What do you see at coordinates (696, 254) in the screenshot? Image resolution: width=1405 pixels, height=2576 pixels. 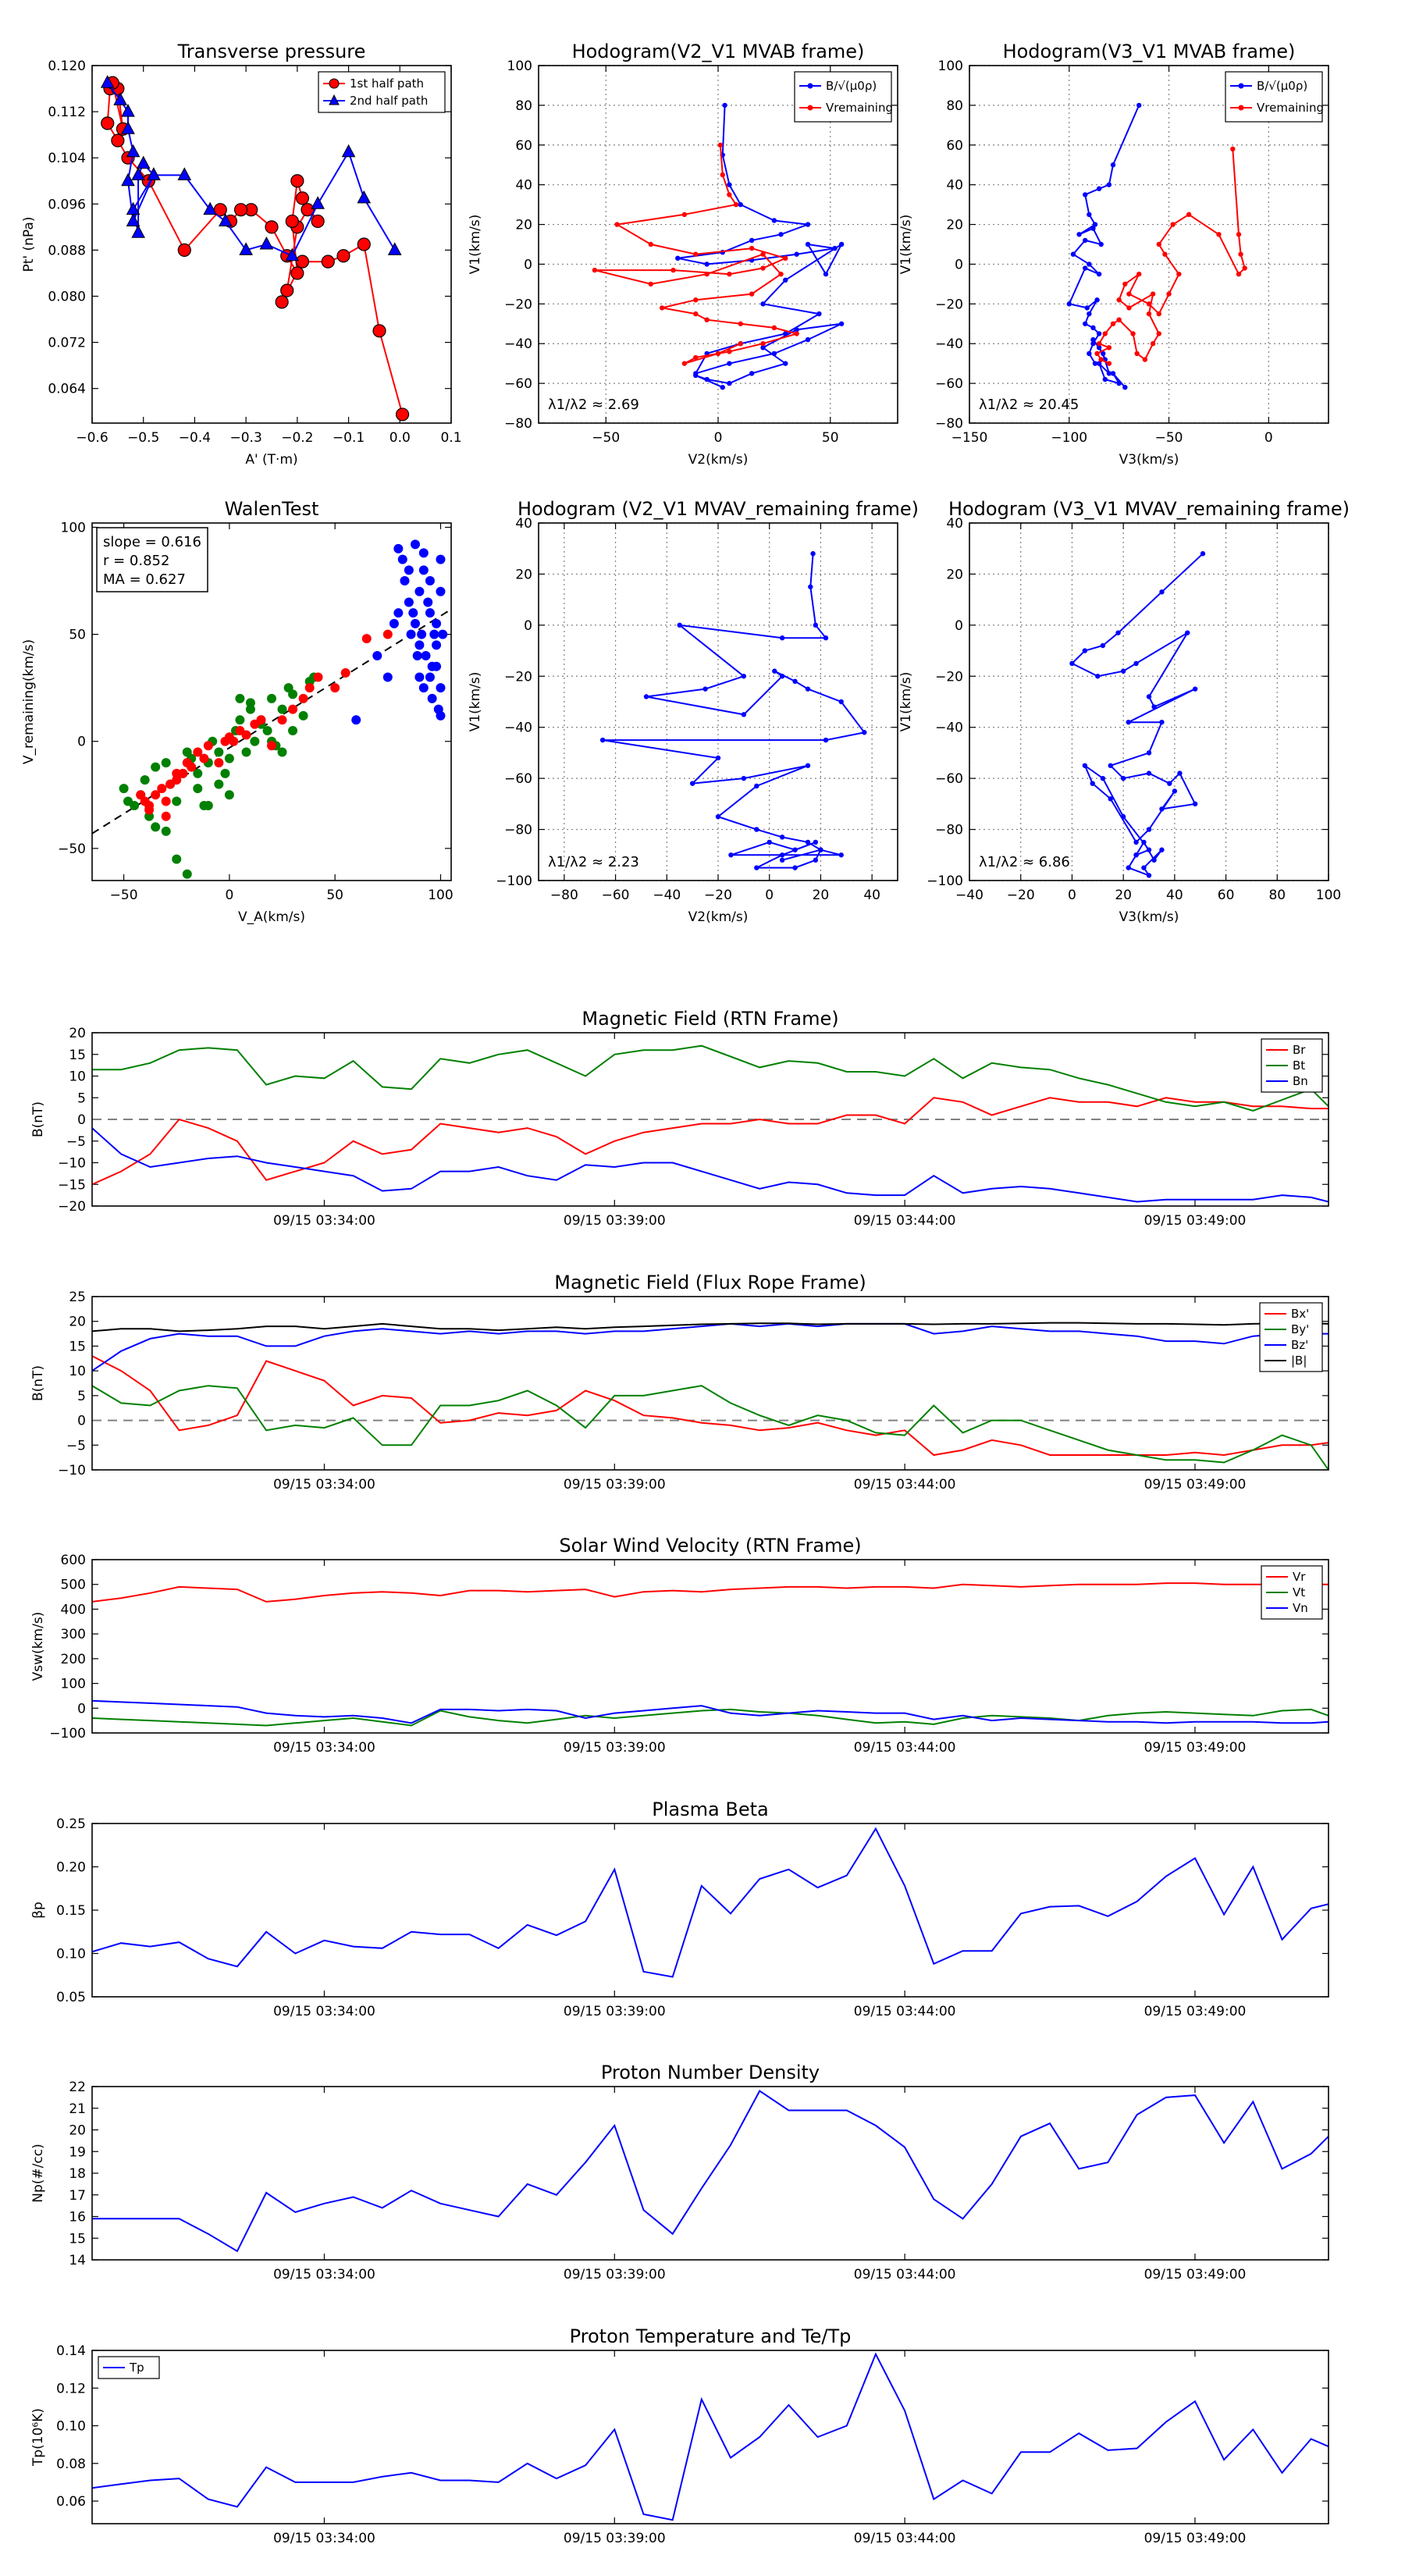 I see `series-Vremaining` at bounding box center [696, 254].